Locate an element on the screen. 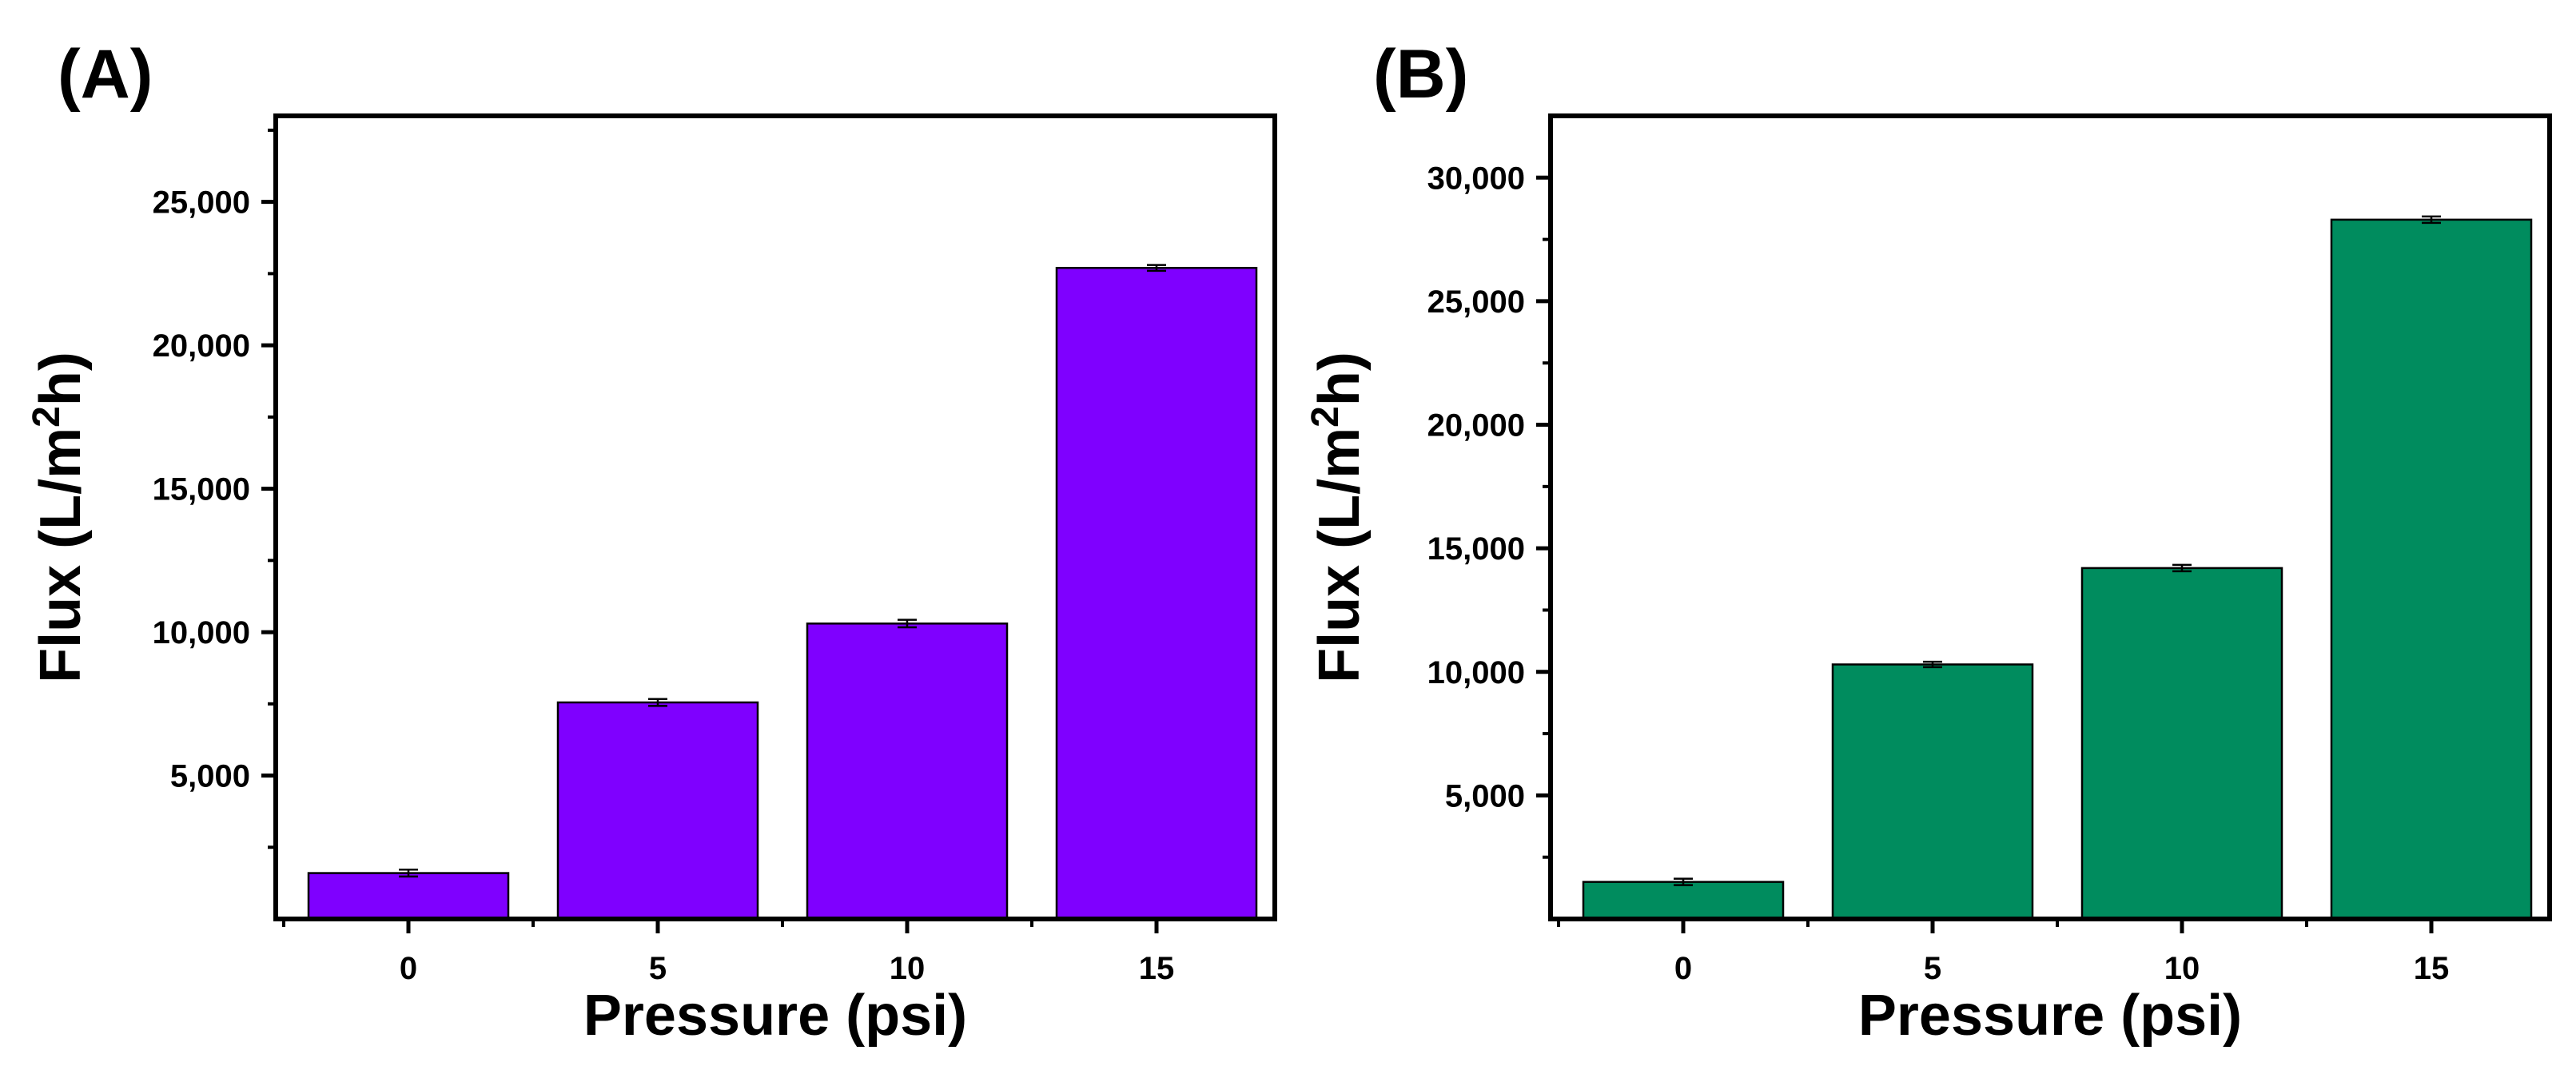 Image resolution: width=2576 pixels, height=1070 pixels. panel-label: (B) is located at coordinates (1420, 74).